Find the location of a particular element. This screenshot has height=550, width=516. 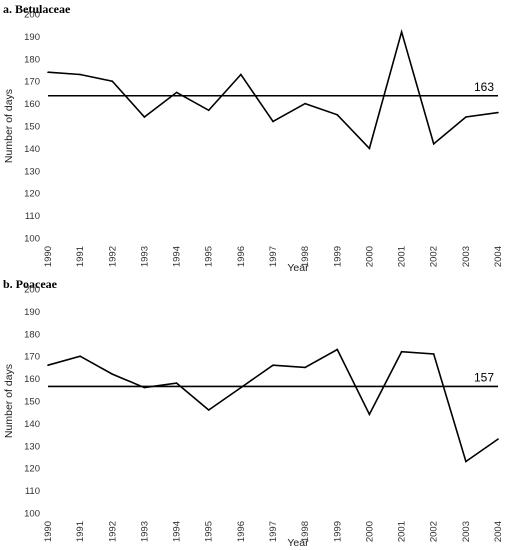

chart-title: b. Poaceae is located at coordinates (30, 284).